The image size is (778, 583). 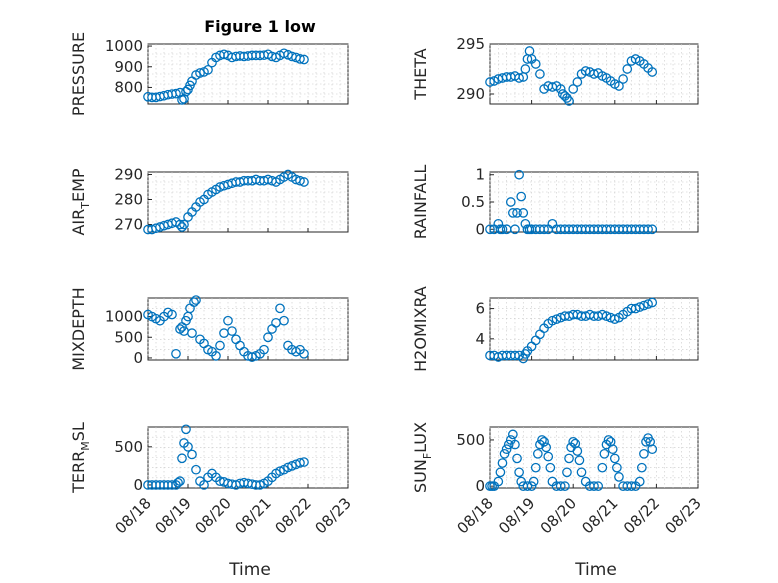 I want to click on panel-rainfall: 0 0.5 1 RAINFALL, so click(x=555, y=202).